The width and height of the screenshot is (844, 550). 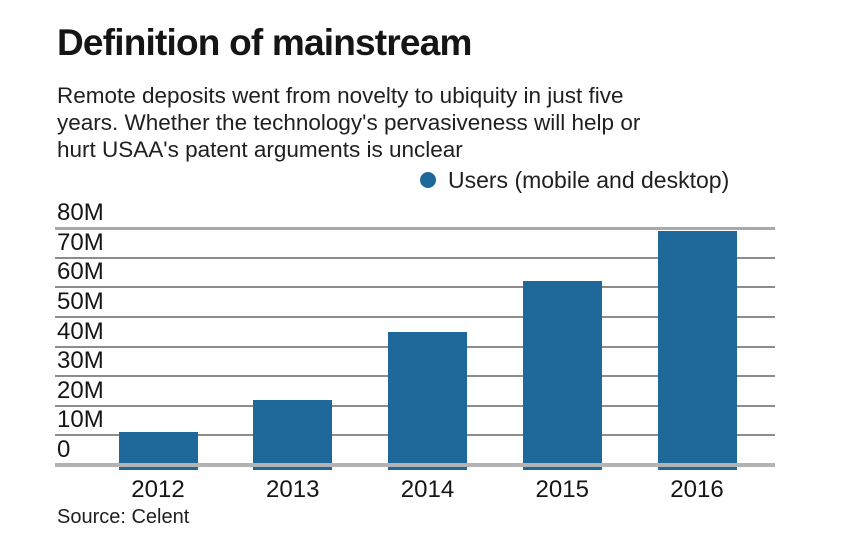 I want to click on y-tick-label-10M: 10M, so click(x=80, y=420).